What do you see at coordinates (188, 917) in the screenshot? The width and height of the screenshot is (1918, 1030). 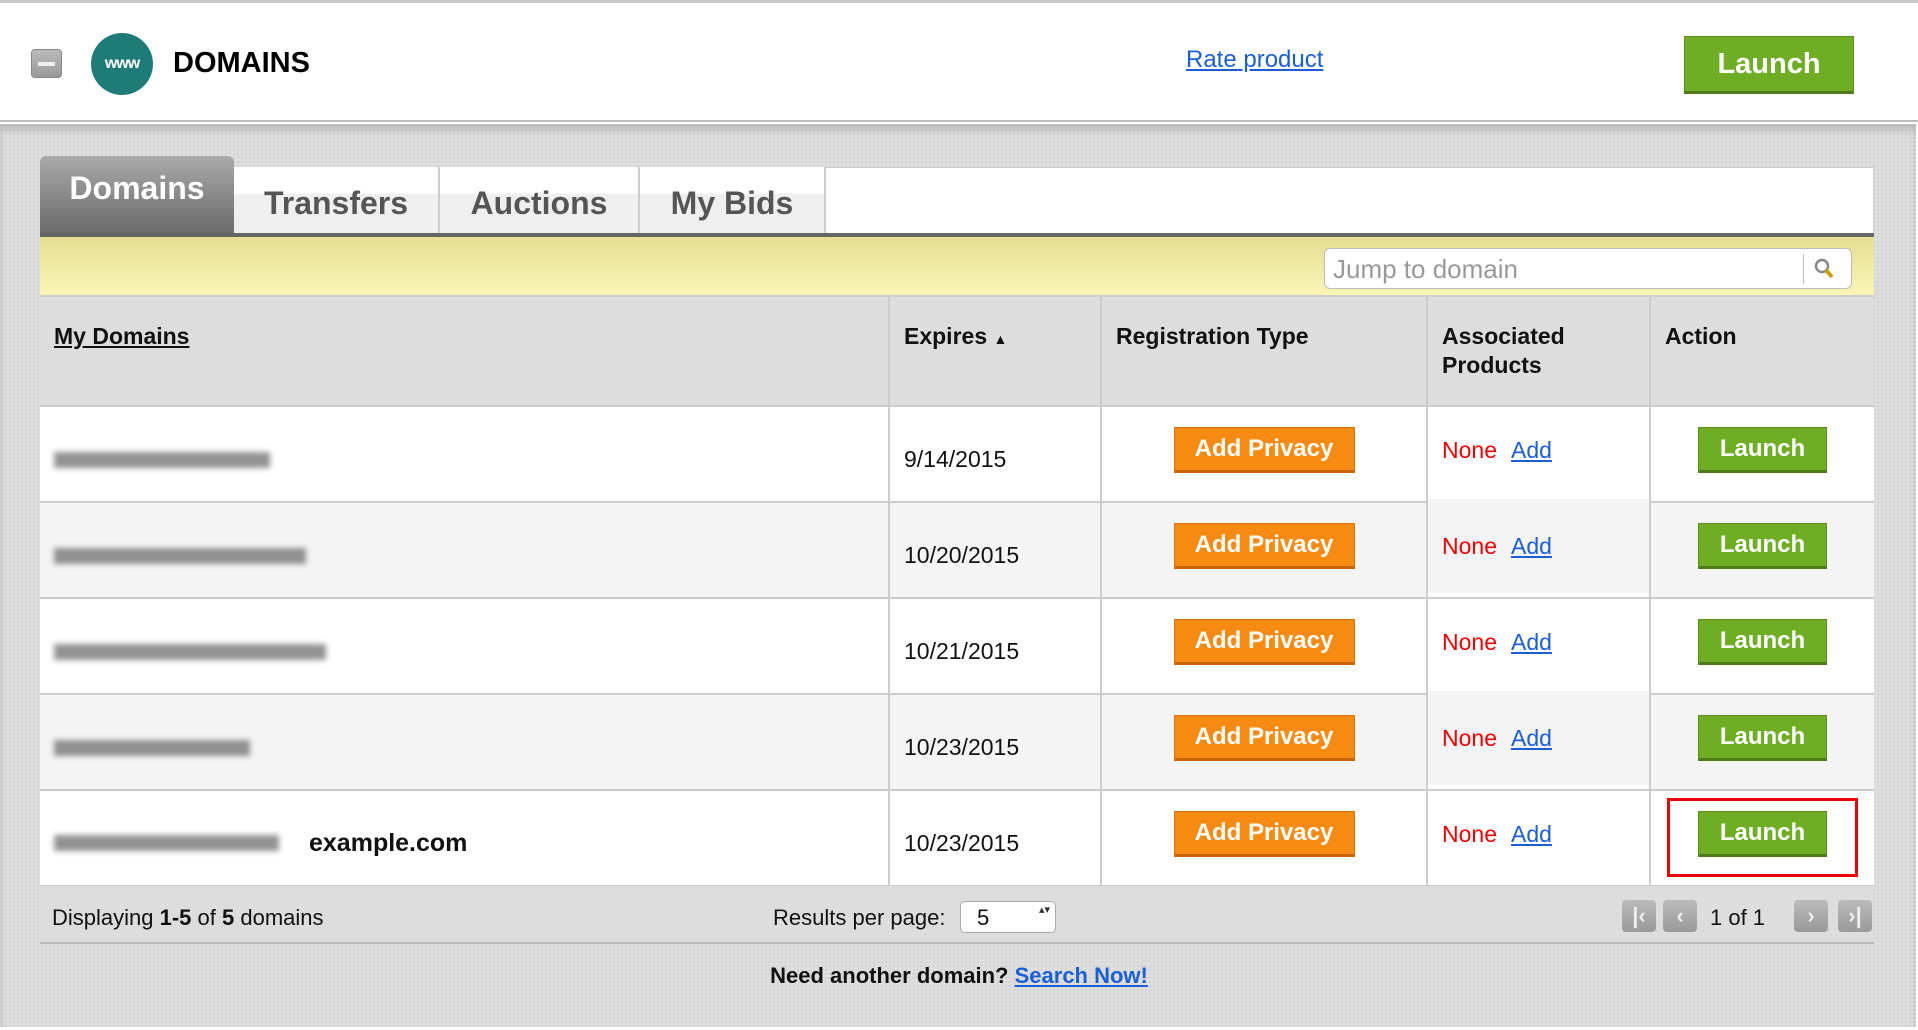 I see `displaying-count: Displaying 1-5 of 5 domains` at bounding box center [188, 917].